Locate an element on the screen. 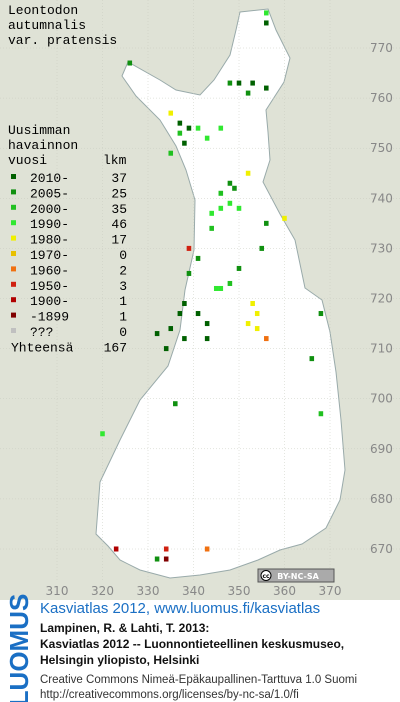 This screenshot has height=702, width=400. y-tick-label: 680 is located at coordinates (381, 499).